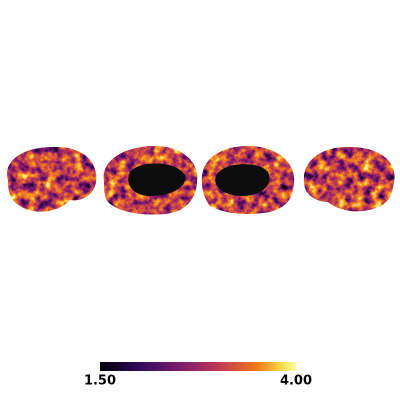 The width and height of the screenshot is (400, 400). What do you see at coordinates (198, 366) in the screenshot?
I see `colorbar` at bounding box center [198, 366].